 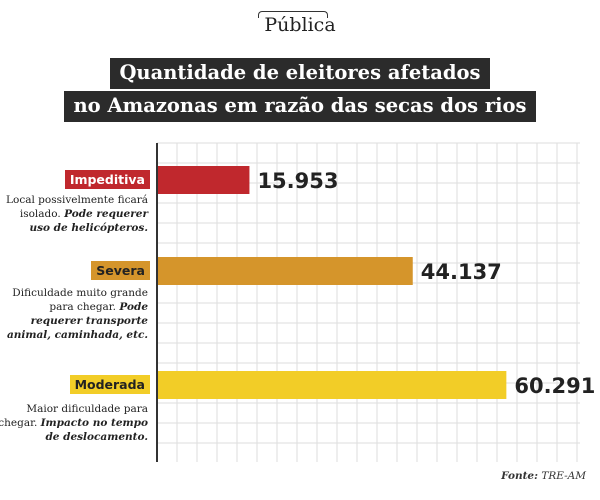 What do you see at coordinates (74, 416) in the screenshot?
I see `description-text: Maior dificuldade para chegar.` at bounding box center [74, 416].